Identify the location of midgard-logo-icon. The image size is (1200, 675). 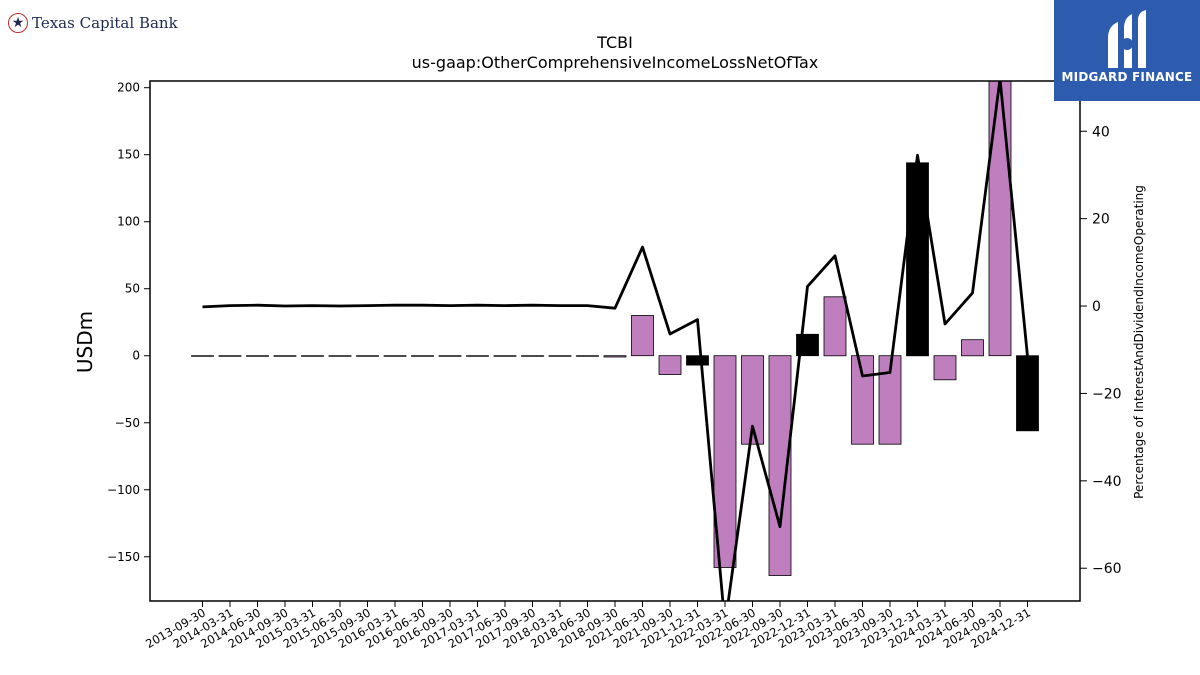
(1127, 39).